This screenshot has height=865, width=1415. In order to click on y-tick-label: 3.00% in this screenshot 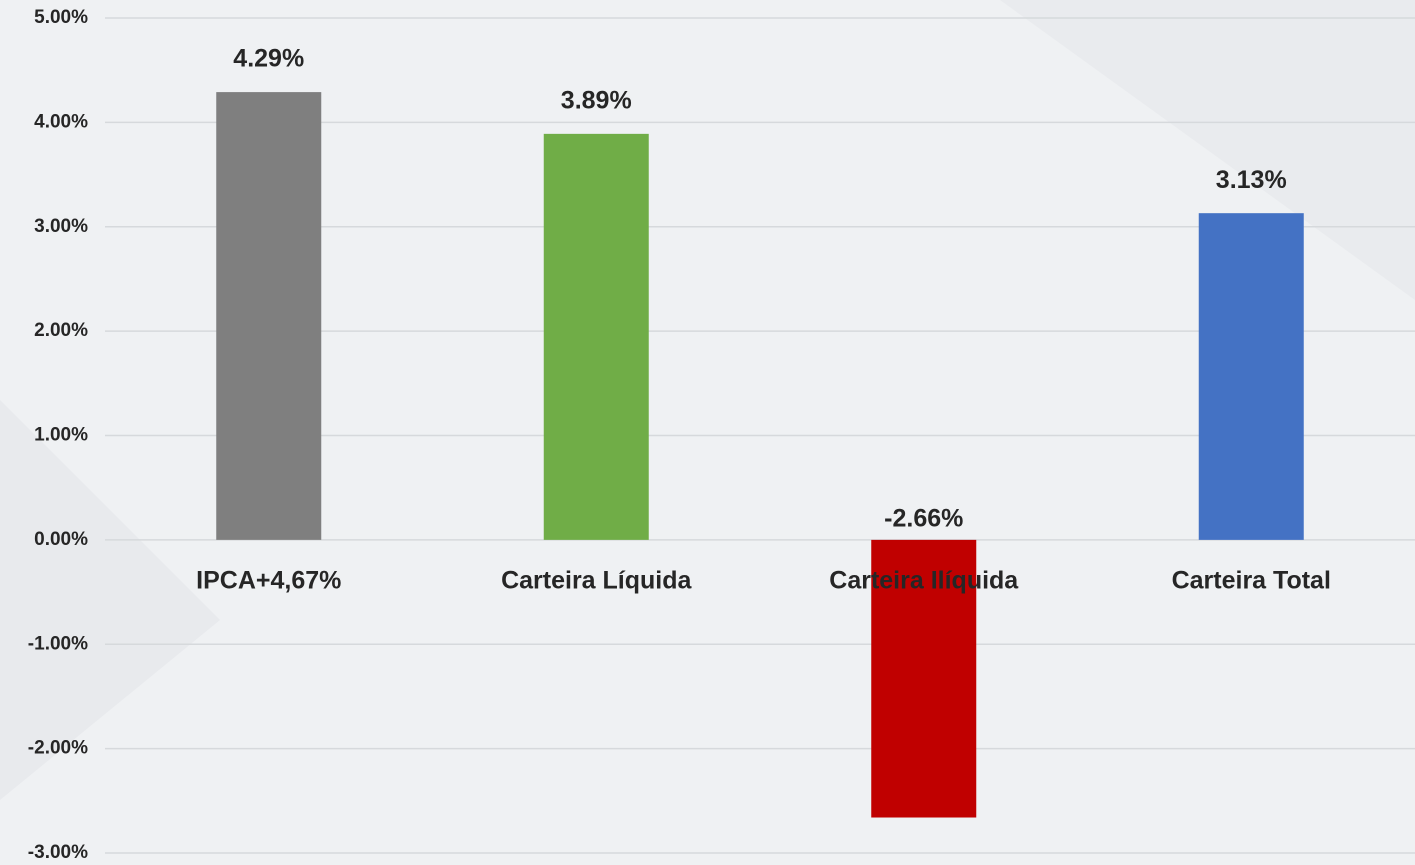, I will do `click(61, 226)`.